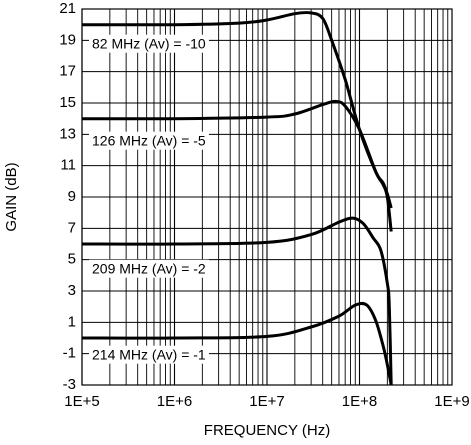 The width and height of the screenshot is (471, 445). What do you see at coordinates (72, 321) in the screenshot?
I see `y-tick-label: 1` at bounding box center [72, 321].